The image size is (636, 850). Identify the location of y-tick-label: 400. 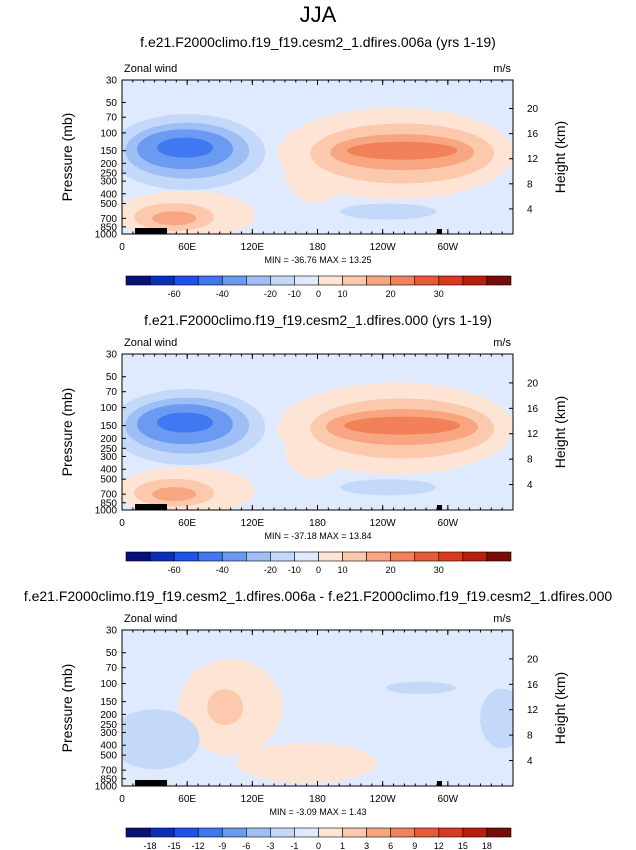
(108, 470).